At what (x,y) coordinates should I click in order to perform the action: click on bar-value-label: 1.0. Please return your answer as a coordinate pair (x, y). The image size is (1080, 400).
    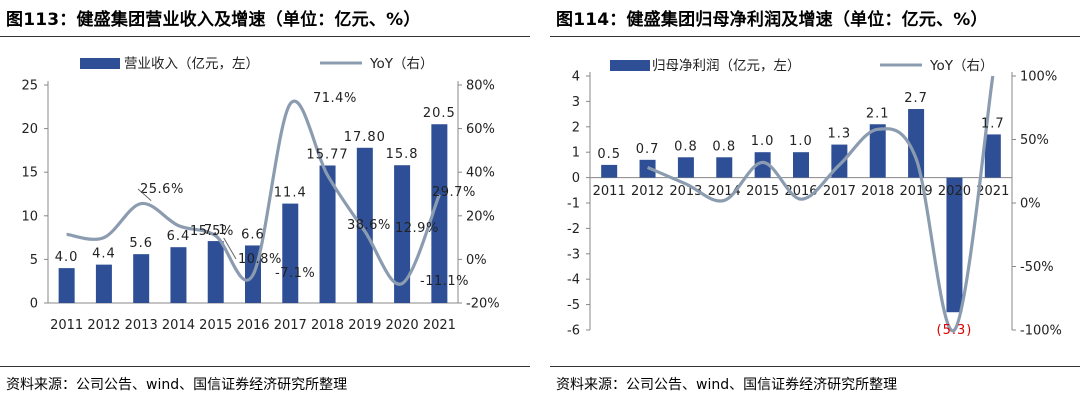
    Looking at the image, I should click on (763, 141).